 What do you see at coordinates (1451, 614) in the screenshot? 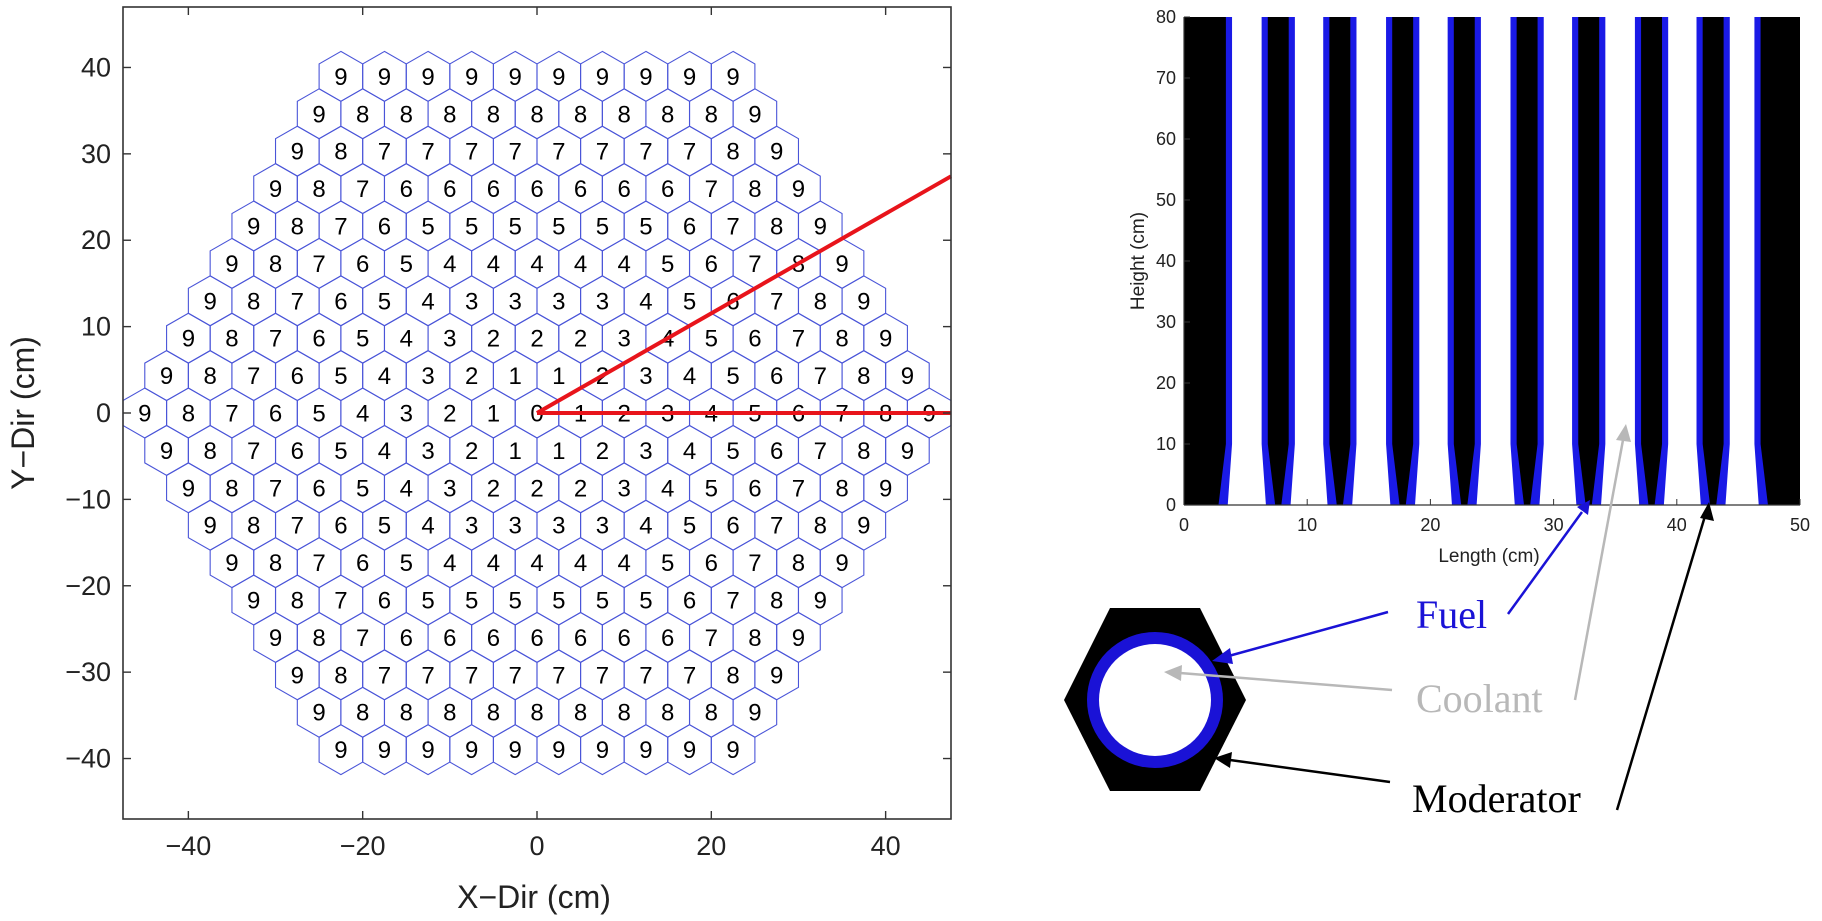
I see `fuel-label: Fuel` at bounding box center [1451, 614].